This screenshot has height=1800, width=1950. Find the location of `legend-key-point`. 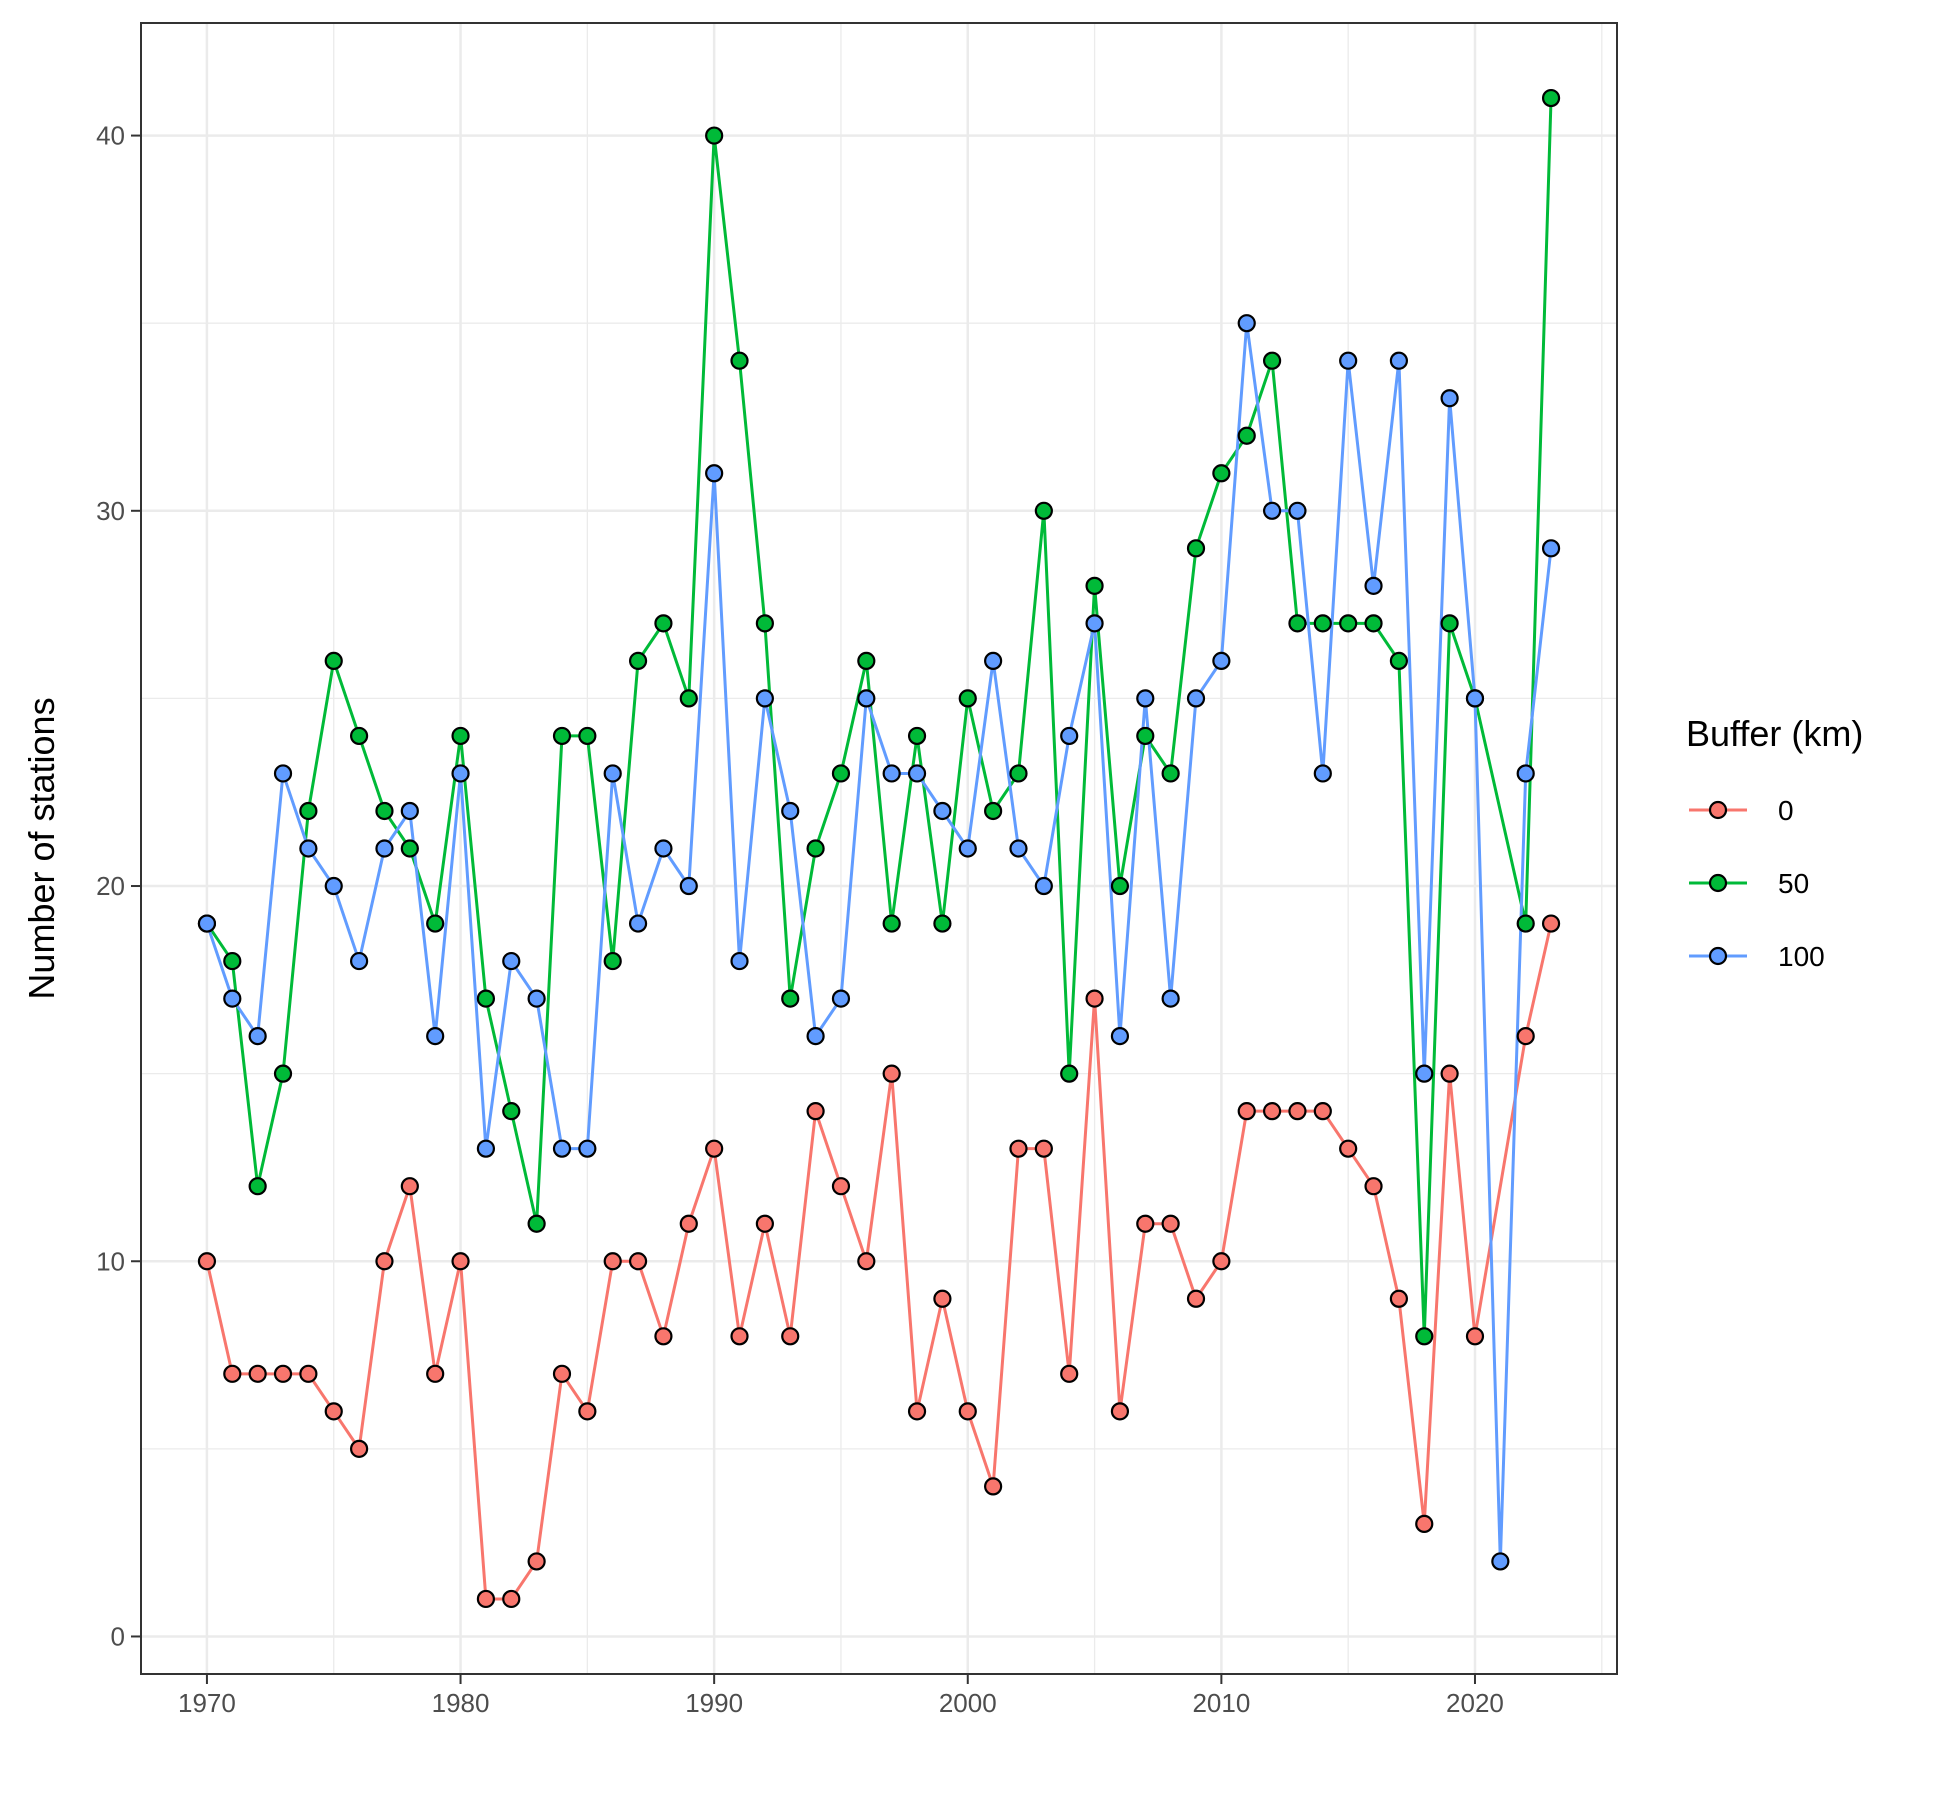

legend-key-point is located at coordinates (1718, 956).